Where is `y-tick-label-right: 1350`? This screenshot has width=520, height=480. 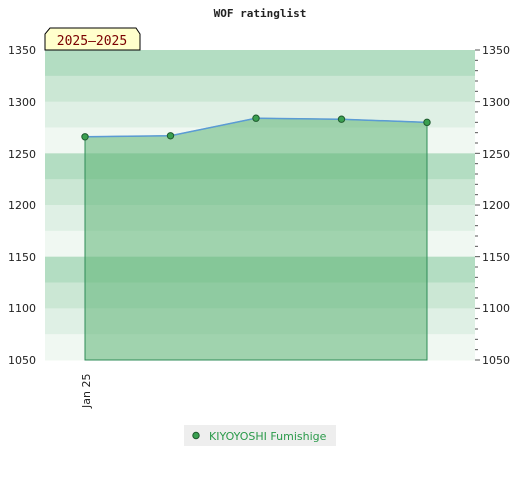
y-tick-label-right: 1350 is located at coordinates (496, 50).